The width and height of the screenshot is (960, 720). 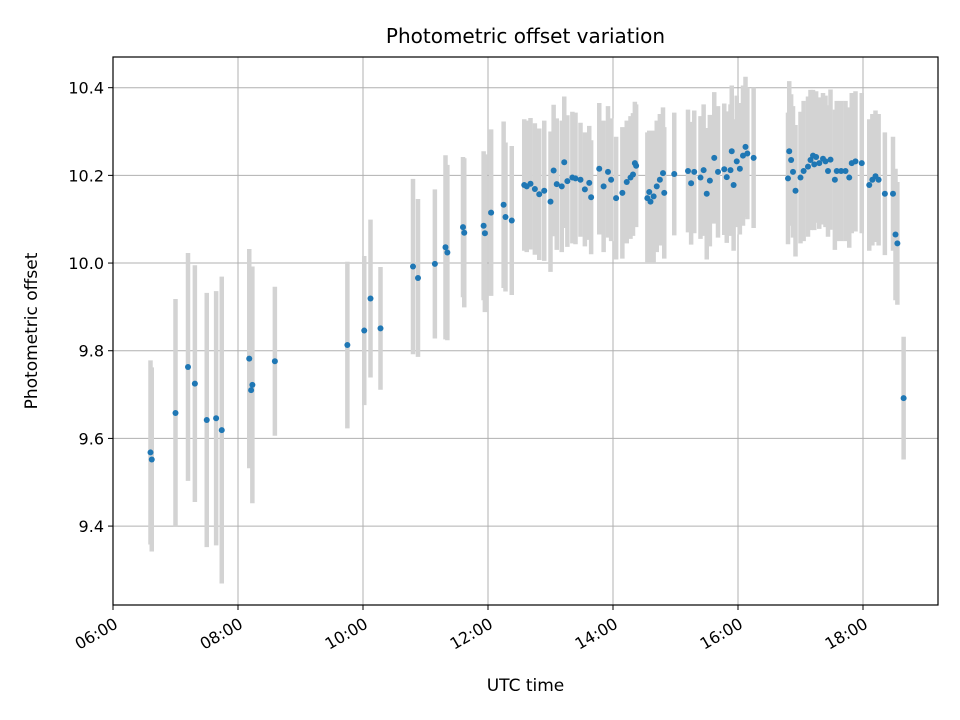 I want to click on chart-title: Photometric offset variation, so click(x=525, y=36).